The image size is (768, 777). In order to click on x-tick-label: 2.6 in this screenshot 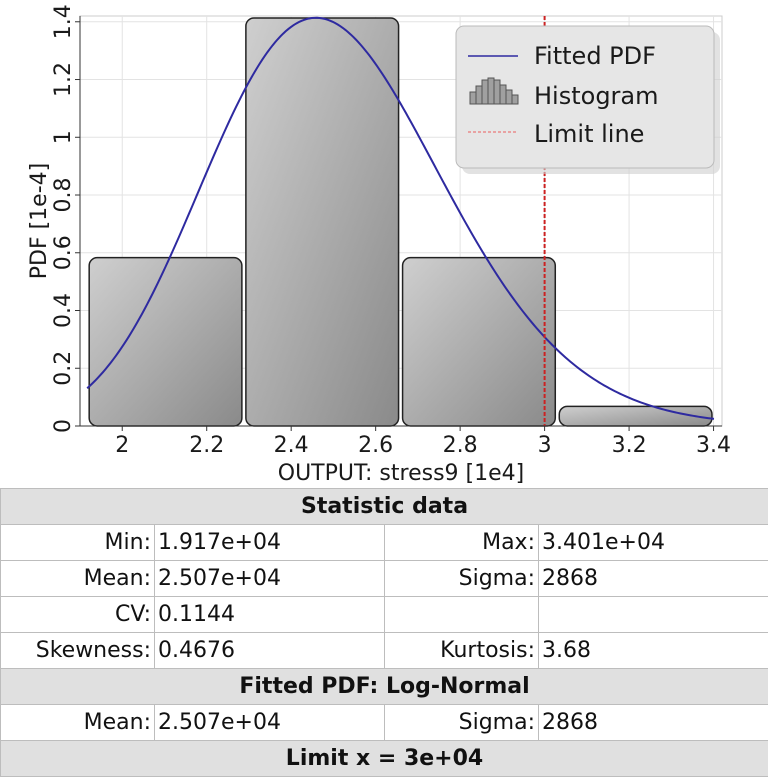, I will do `click(375, 445)`.